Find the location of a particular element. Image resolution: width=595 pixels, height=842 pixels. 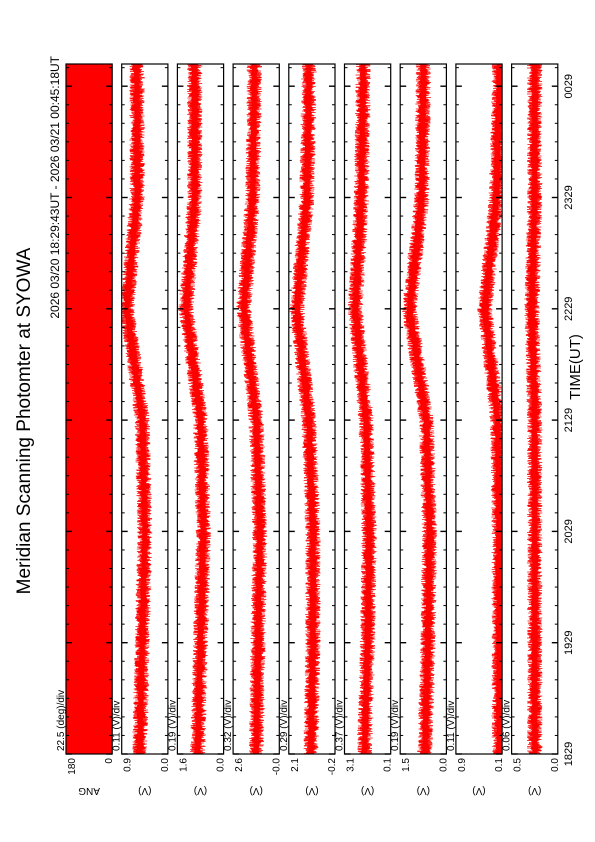

chart-title: Meridian Scanning Photomter at SYOWA is located at coordinates (24, 420).